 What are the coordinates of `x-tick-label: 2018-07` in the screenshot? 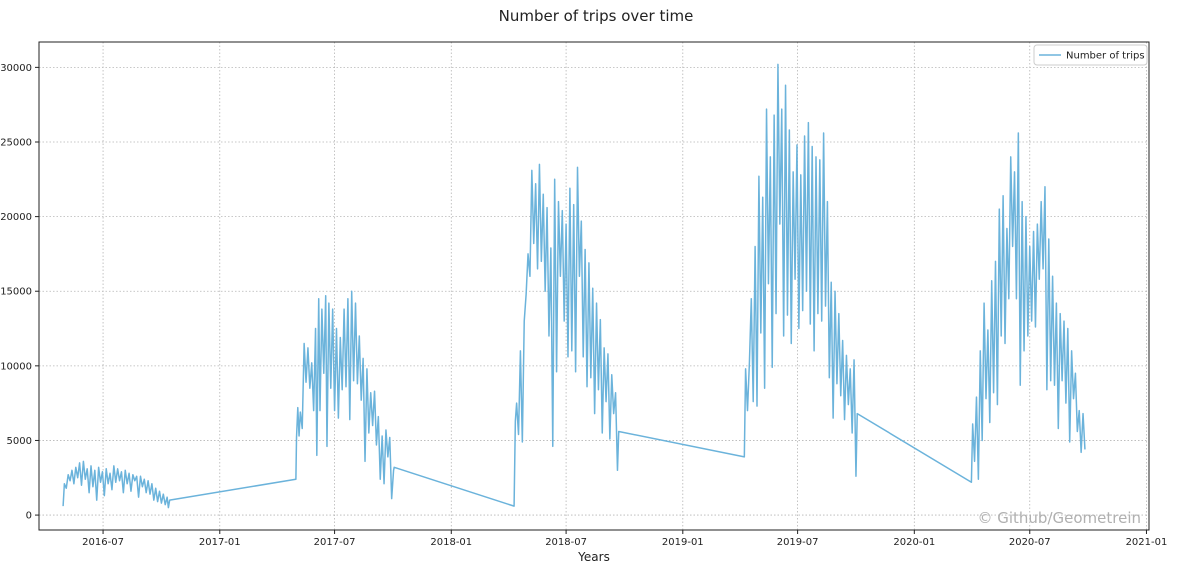 It's located at (566, 542).